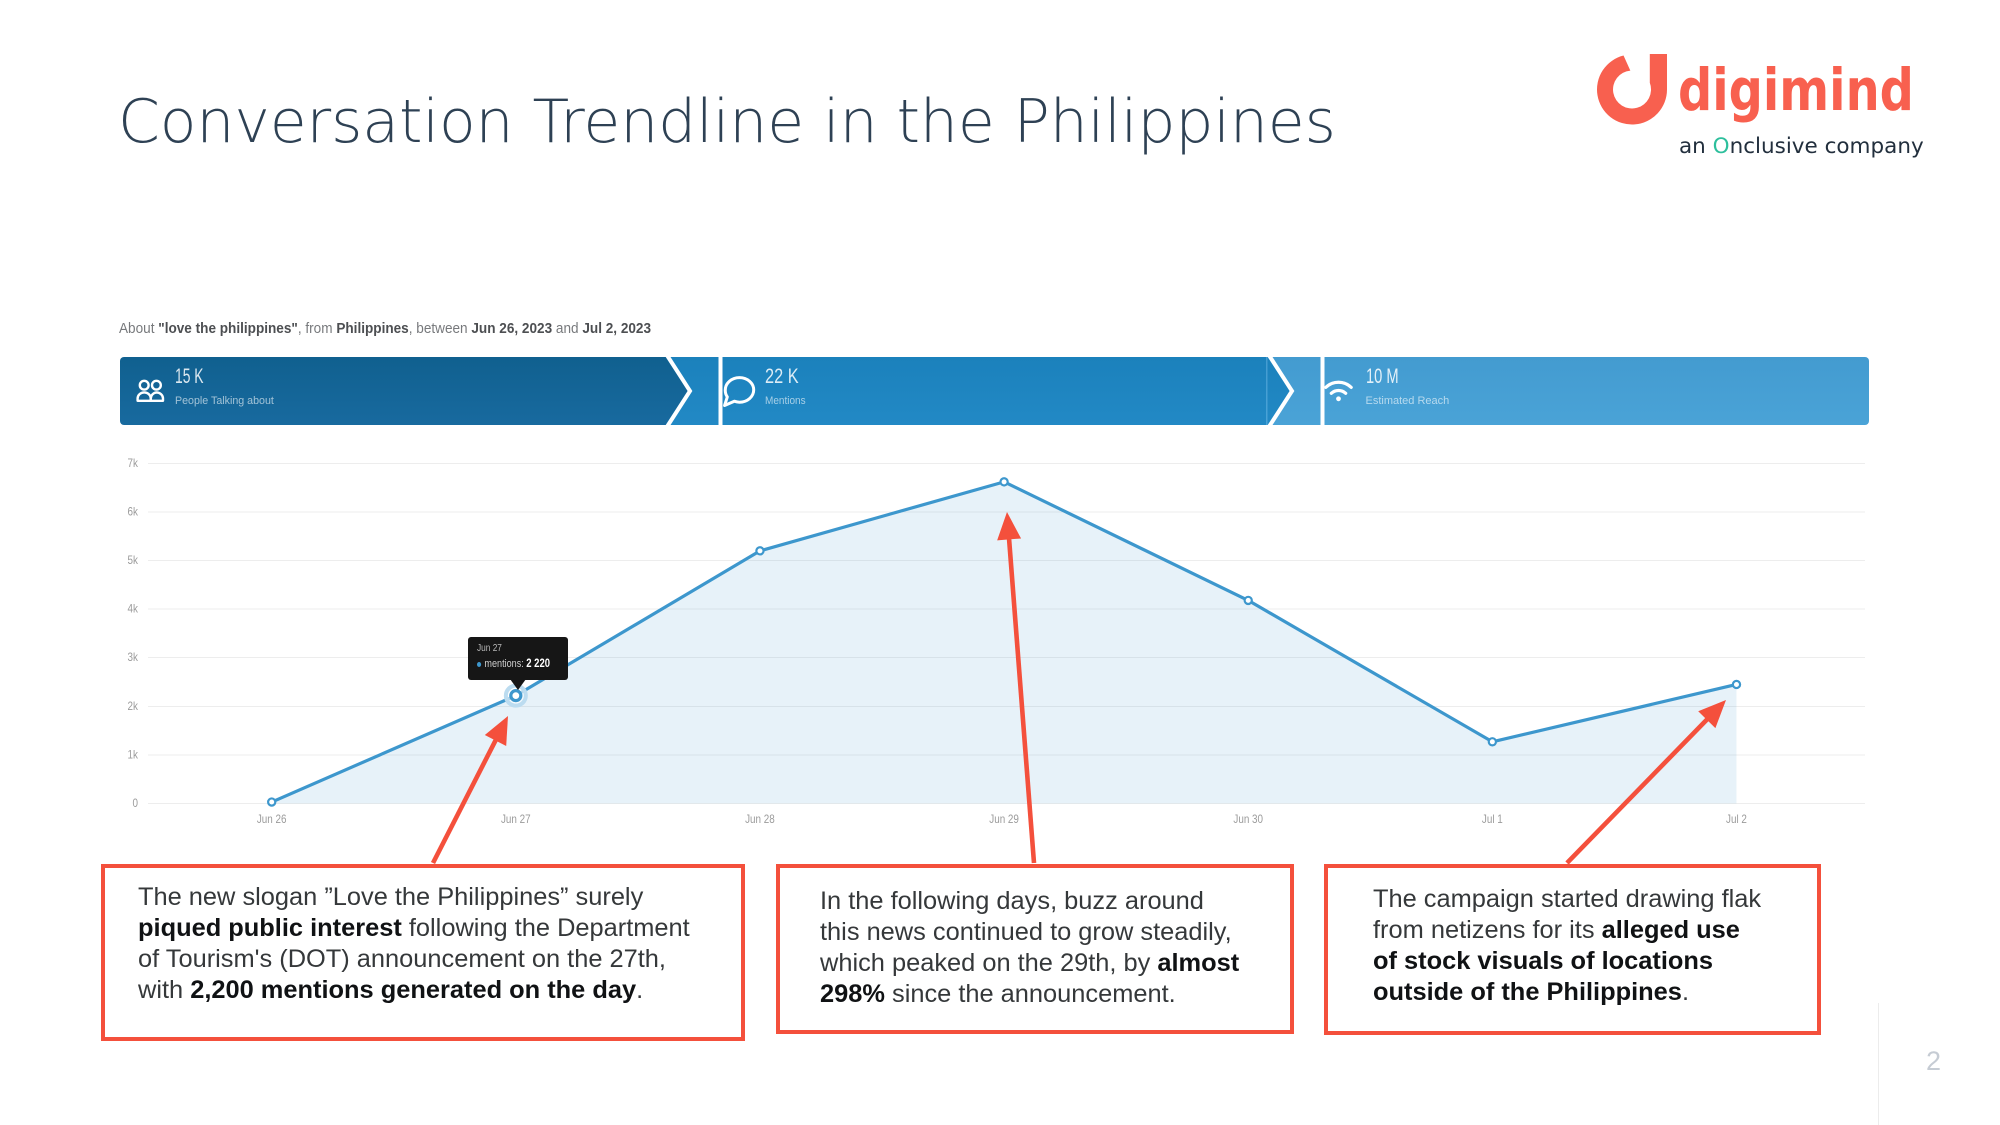  Describe the element at coordinates (1736, 819) in the screenshot. I see `x-axis-tick-label: Jul 2` at that location.